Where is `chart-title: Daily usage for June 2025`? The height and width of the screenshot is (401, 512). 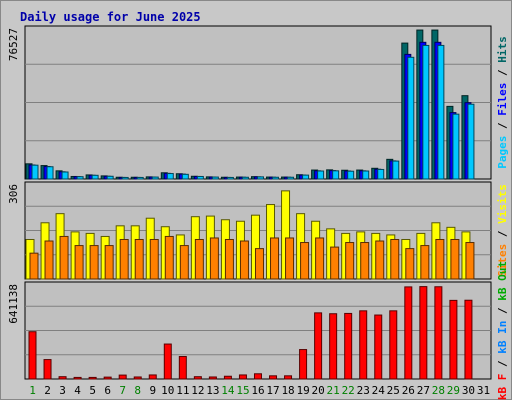
chart-title: Daily usage for June 2025 is located at coordinates (110, 17).